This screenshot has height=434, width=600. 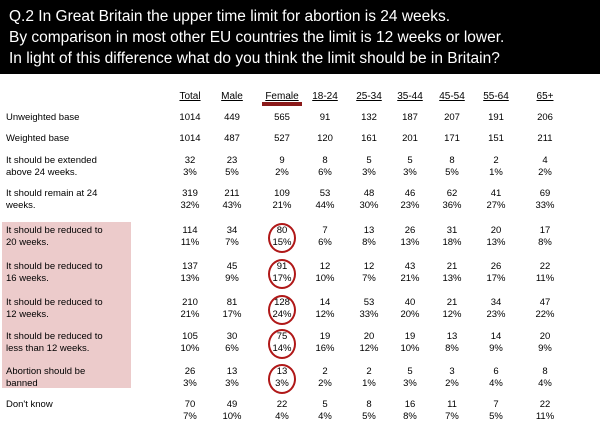 I want to click on table-cell-count: 206, so click(x=545, y=117).